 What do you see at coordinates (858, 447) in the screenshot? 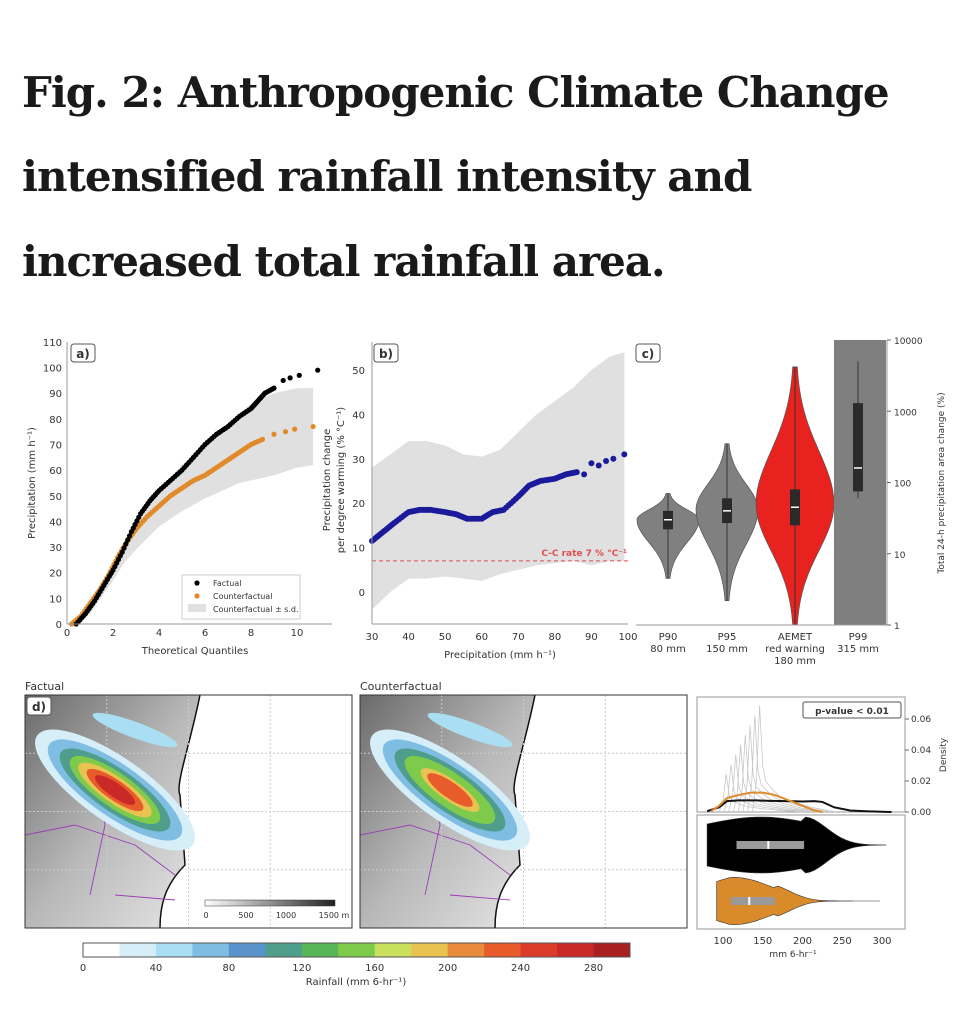
I see `c-iqr-box` at bounding box center [858, 447].